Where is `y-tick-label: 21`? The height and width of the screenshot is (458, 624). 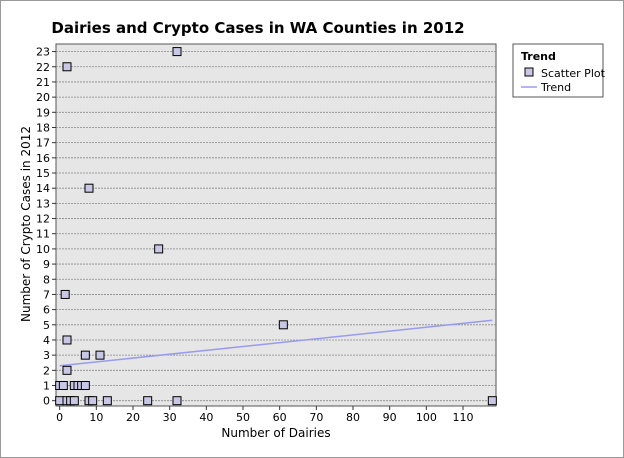
y-tick-label: 21 is located at coordinates (43, 82).